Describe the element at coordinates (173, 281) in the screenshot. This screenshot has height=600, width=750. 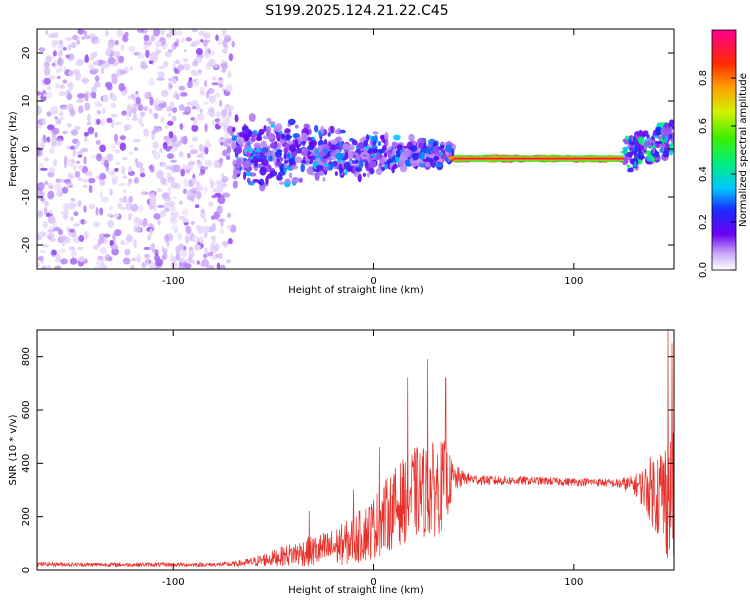
I see `x-tick-label: -100` at that location.